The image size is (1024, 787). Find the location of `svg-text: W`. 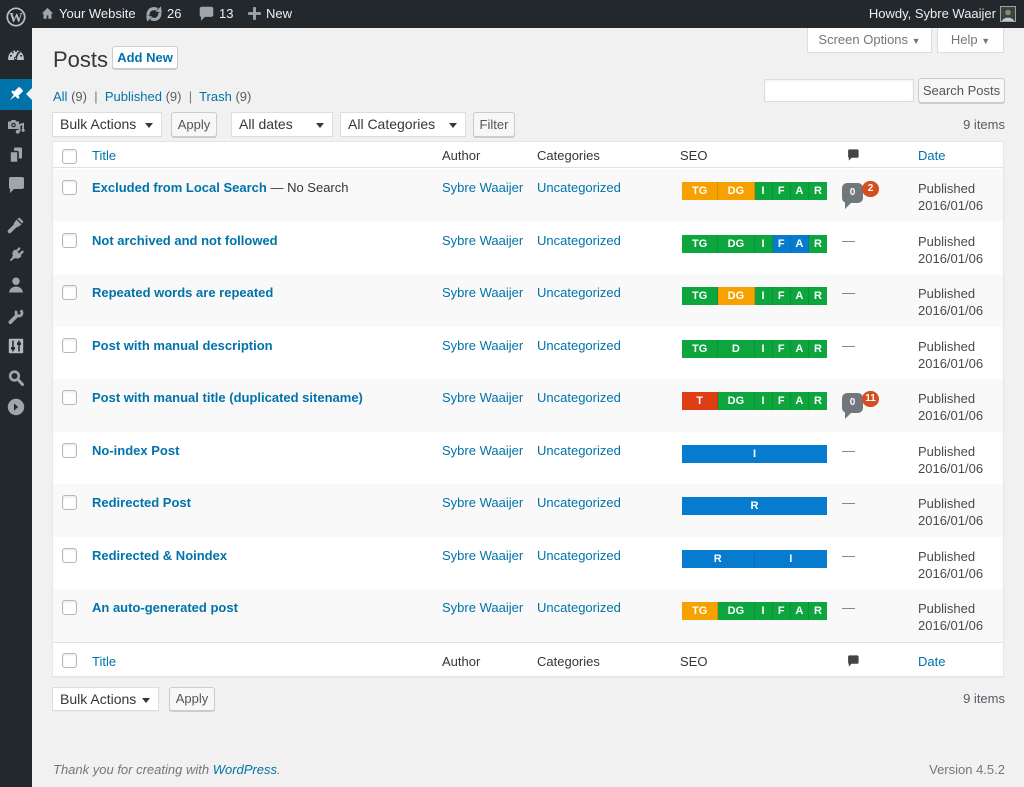

svg-text: W is located at coordinates (16, 16).